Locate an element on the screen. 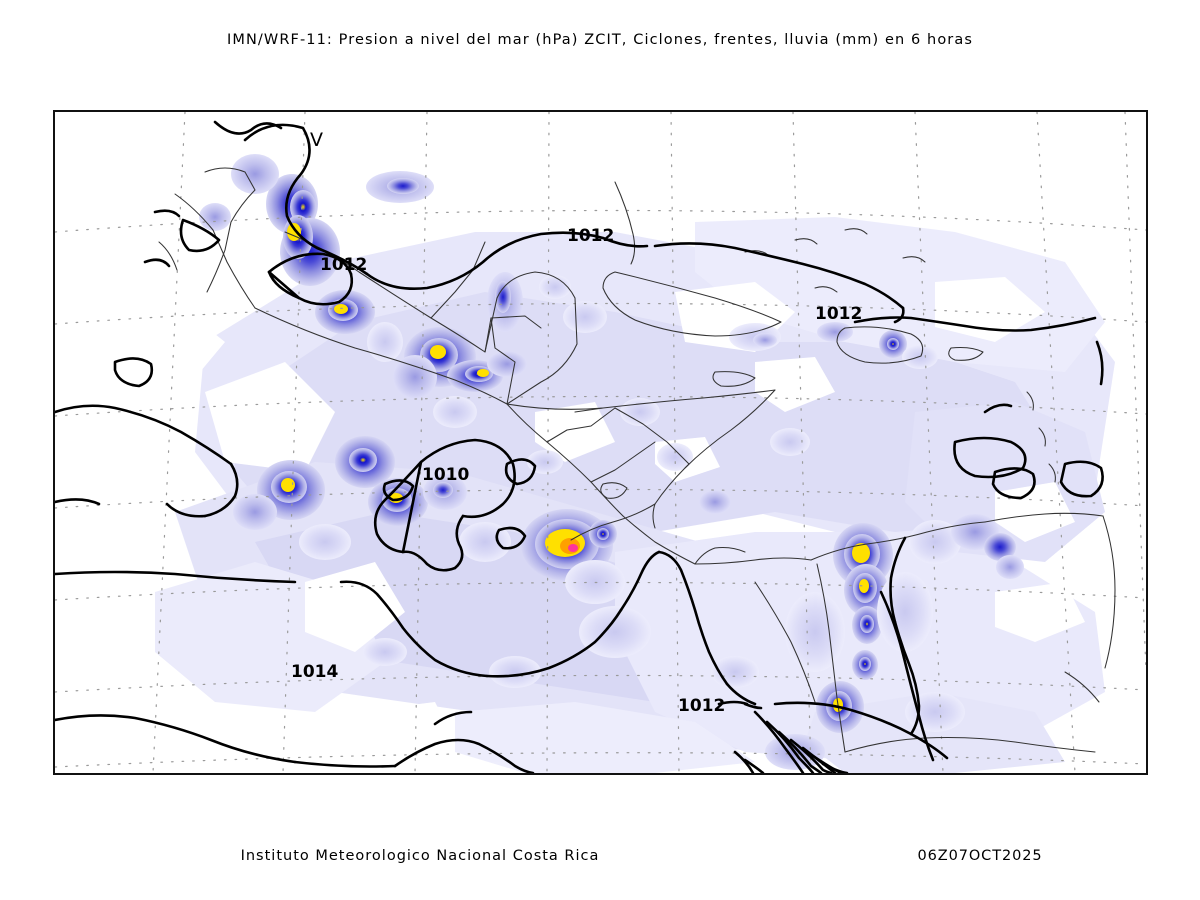  contour-label-1012-south: 1012 is located at coordinates (701, 706).